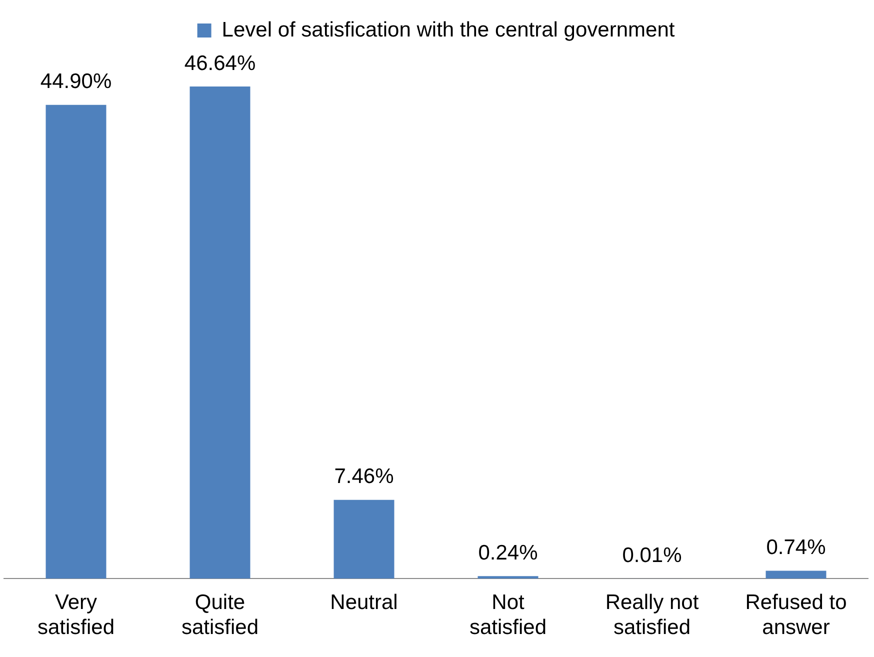 The width and height of the screenshot is (874, 657). Describe the element at coordinates (76, 615) in the screenshot. I see `x-tick-label: Very satisfied` at that location.